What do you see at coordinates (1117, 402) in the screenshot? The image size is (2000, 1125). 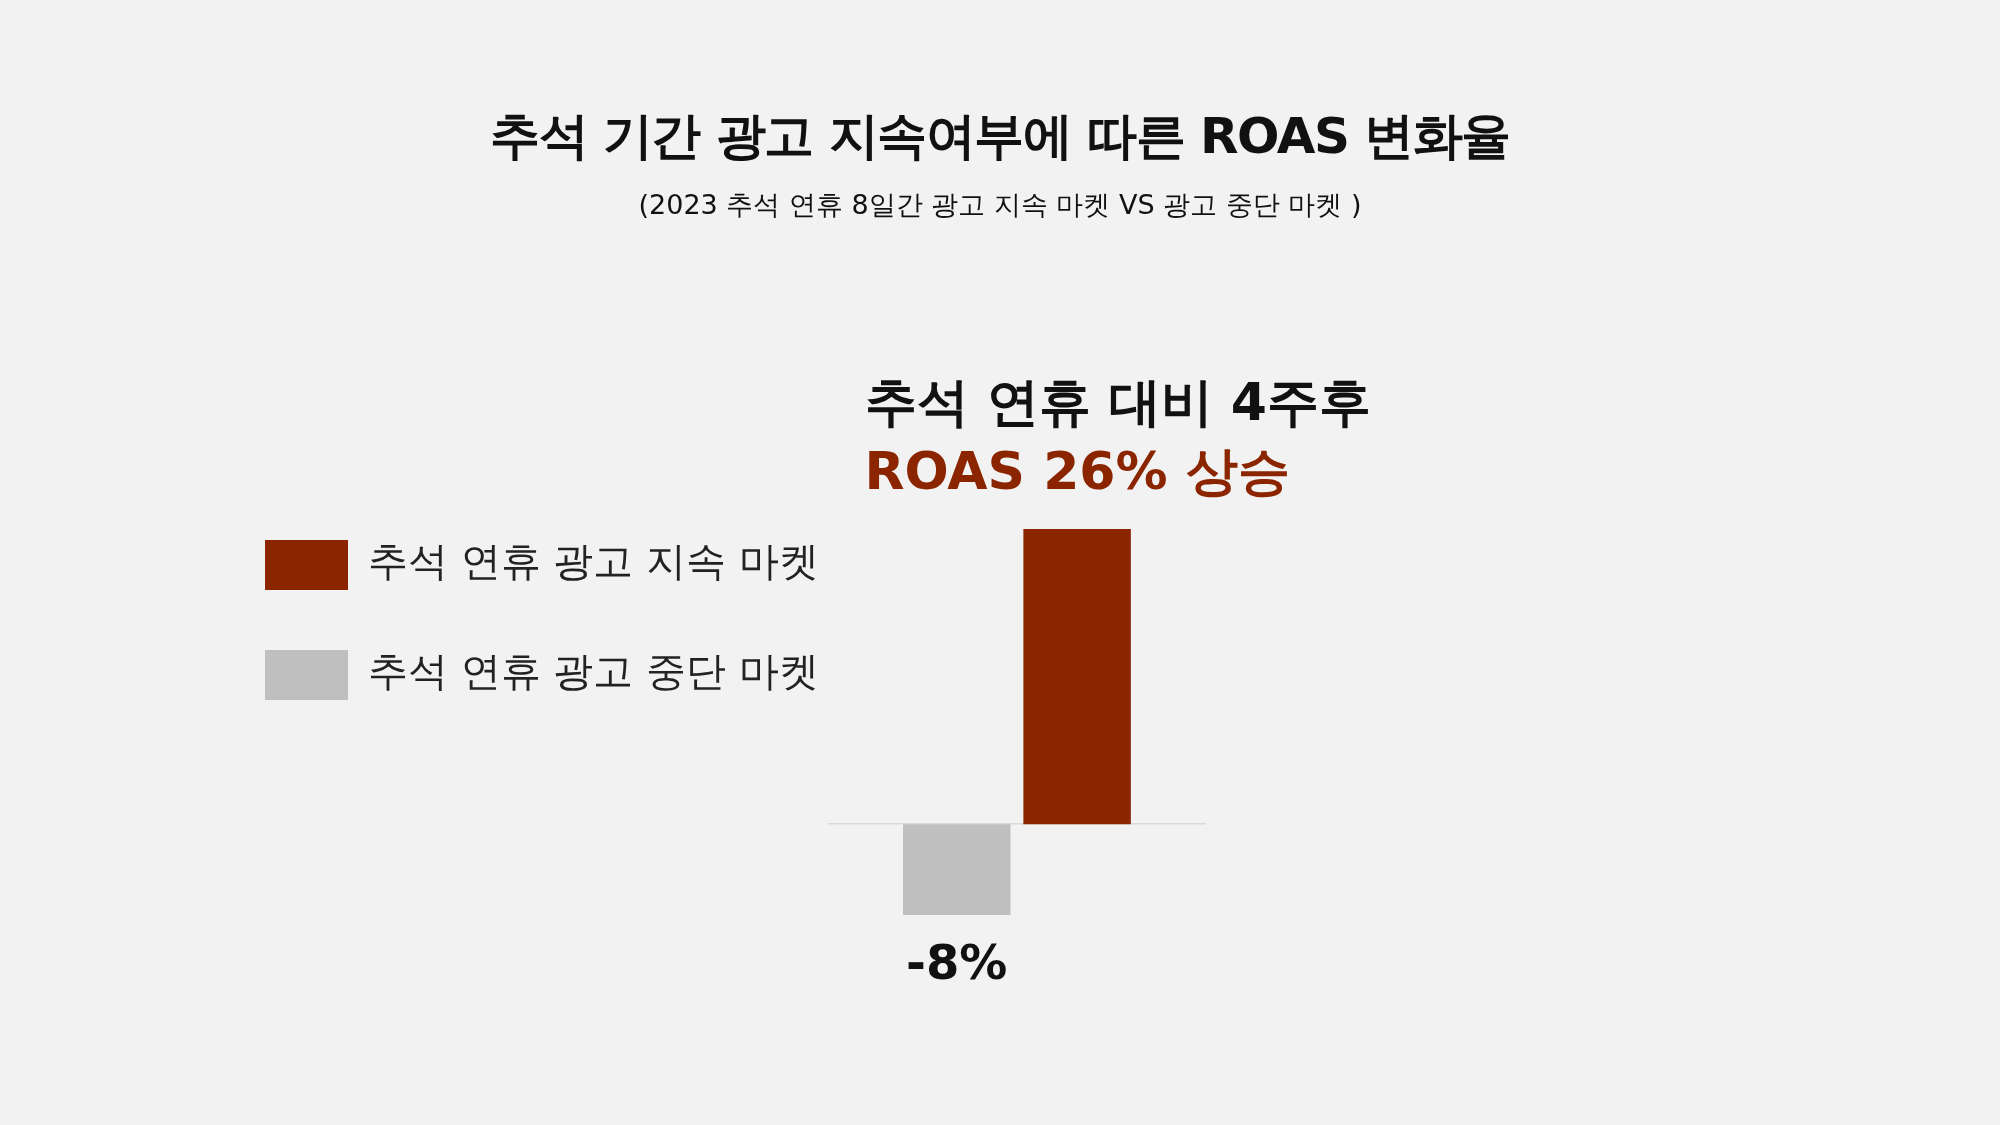 I see `text: 추석 연휴 대비 4주후` at bounding box center [1117, 402].